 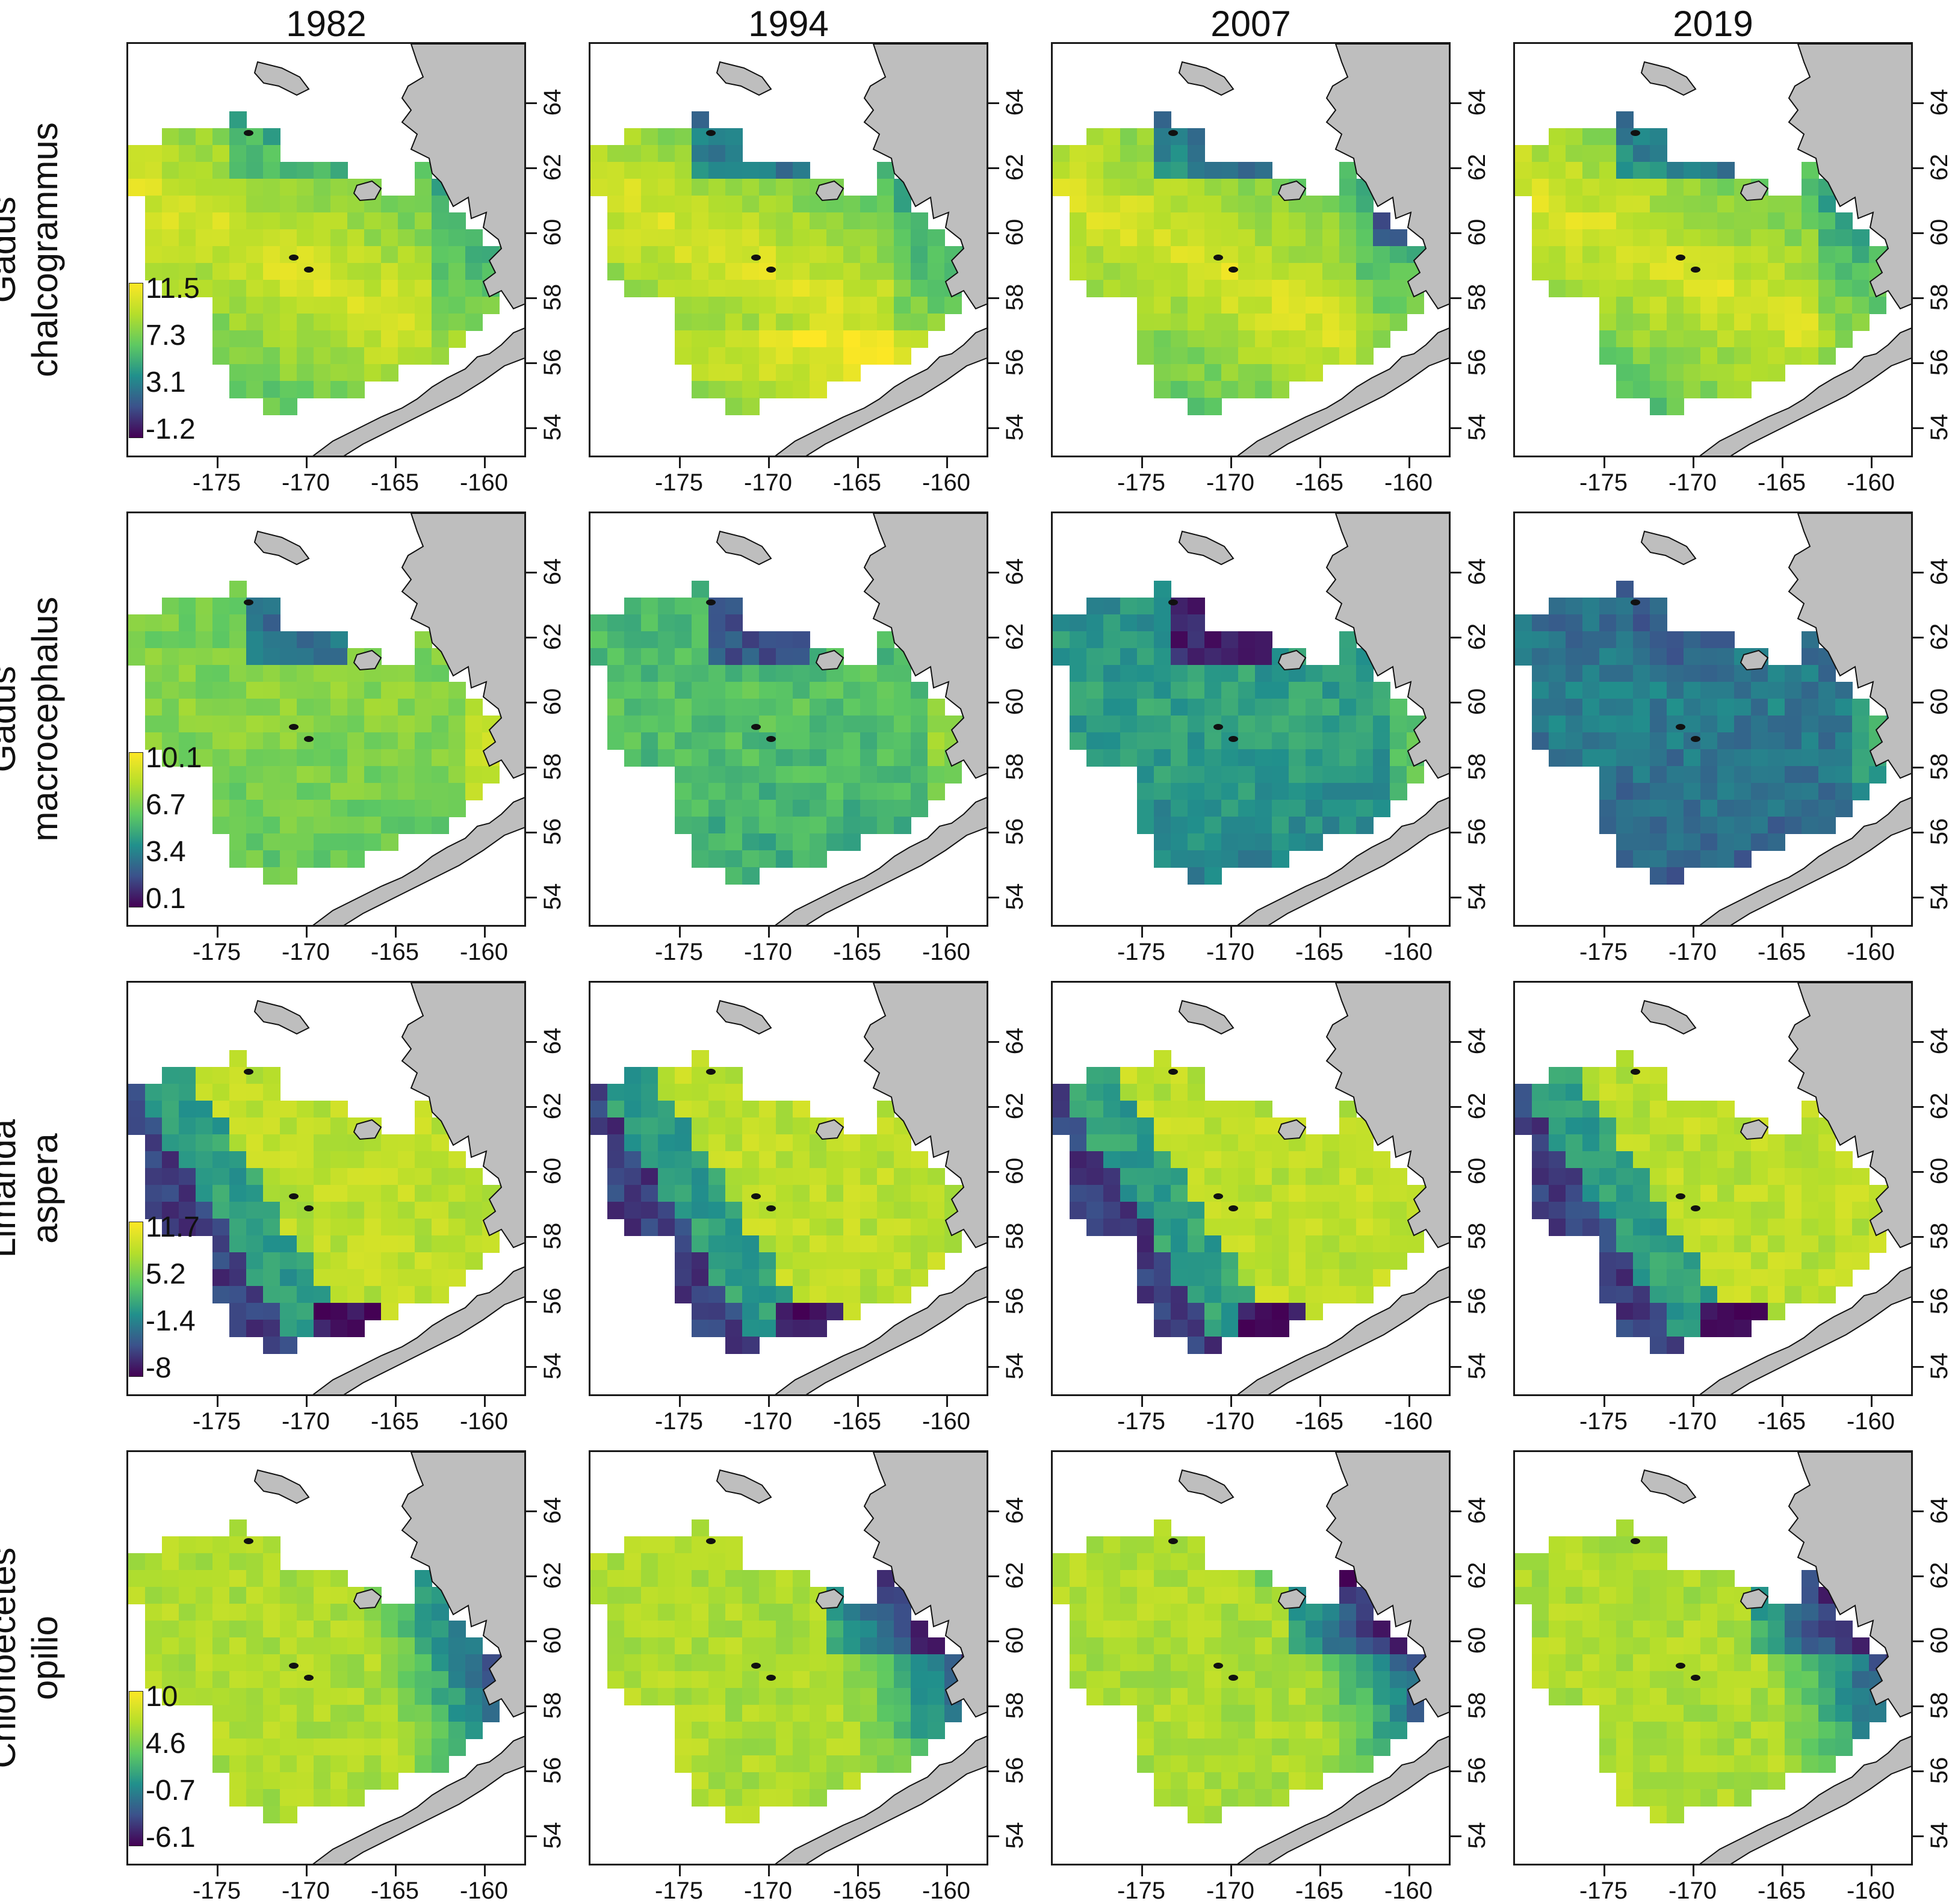 I want to click on pribilof-island, so click(x=248, y=1541).